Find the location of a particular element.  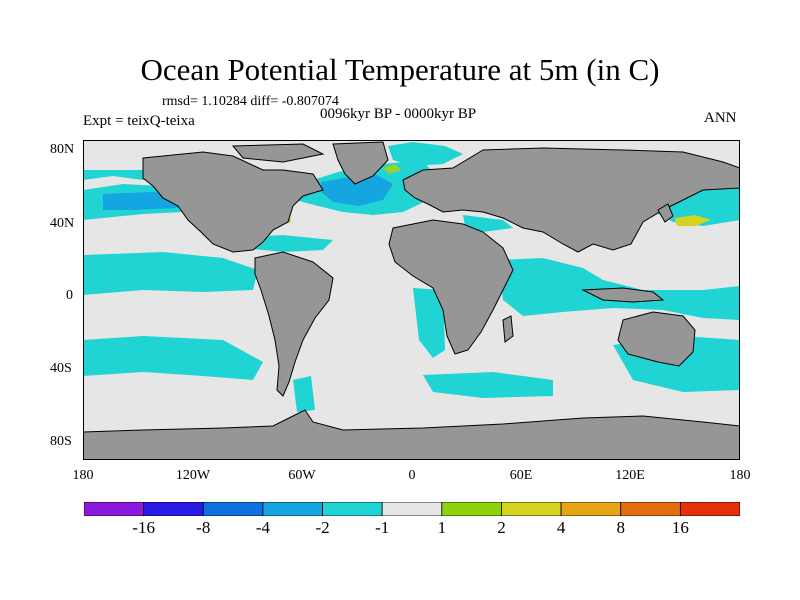

anomaly-arctic-greenland-sea is located at coordinates (425, 154).